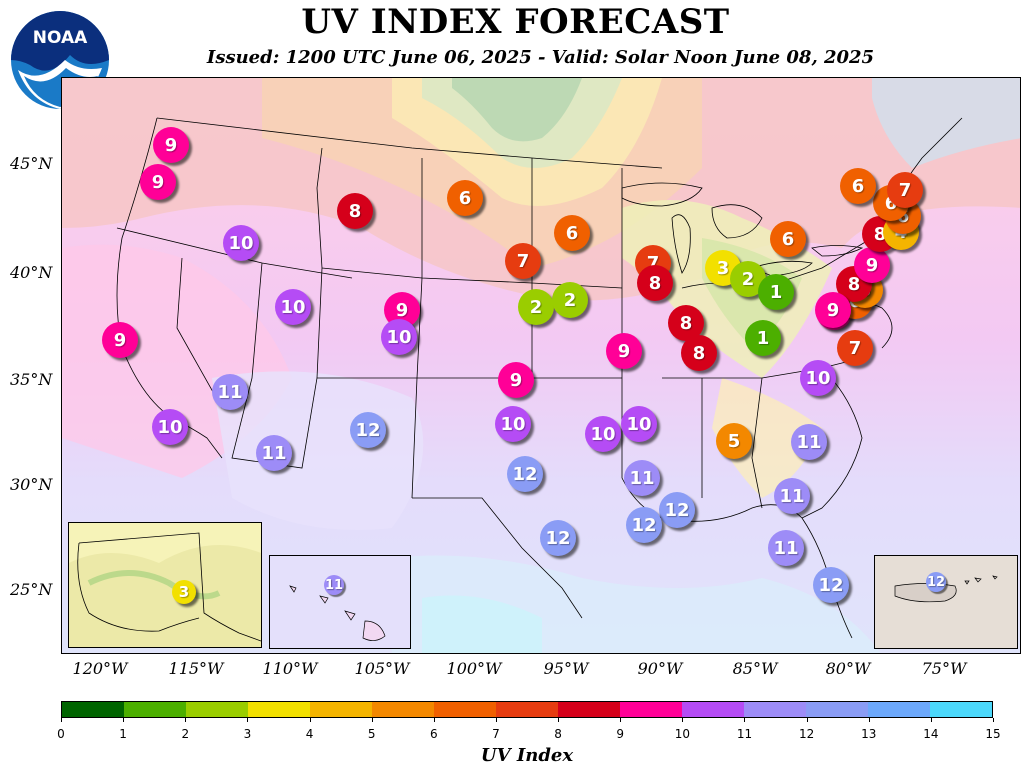  I want to click on lon-label-95w: 95°W, so click(566, 668).